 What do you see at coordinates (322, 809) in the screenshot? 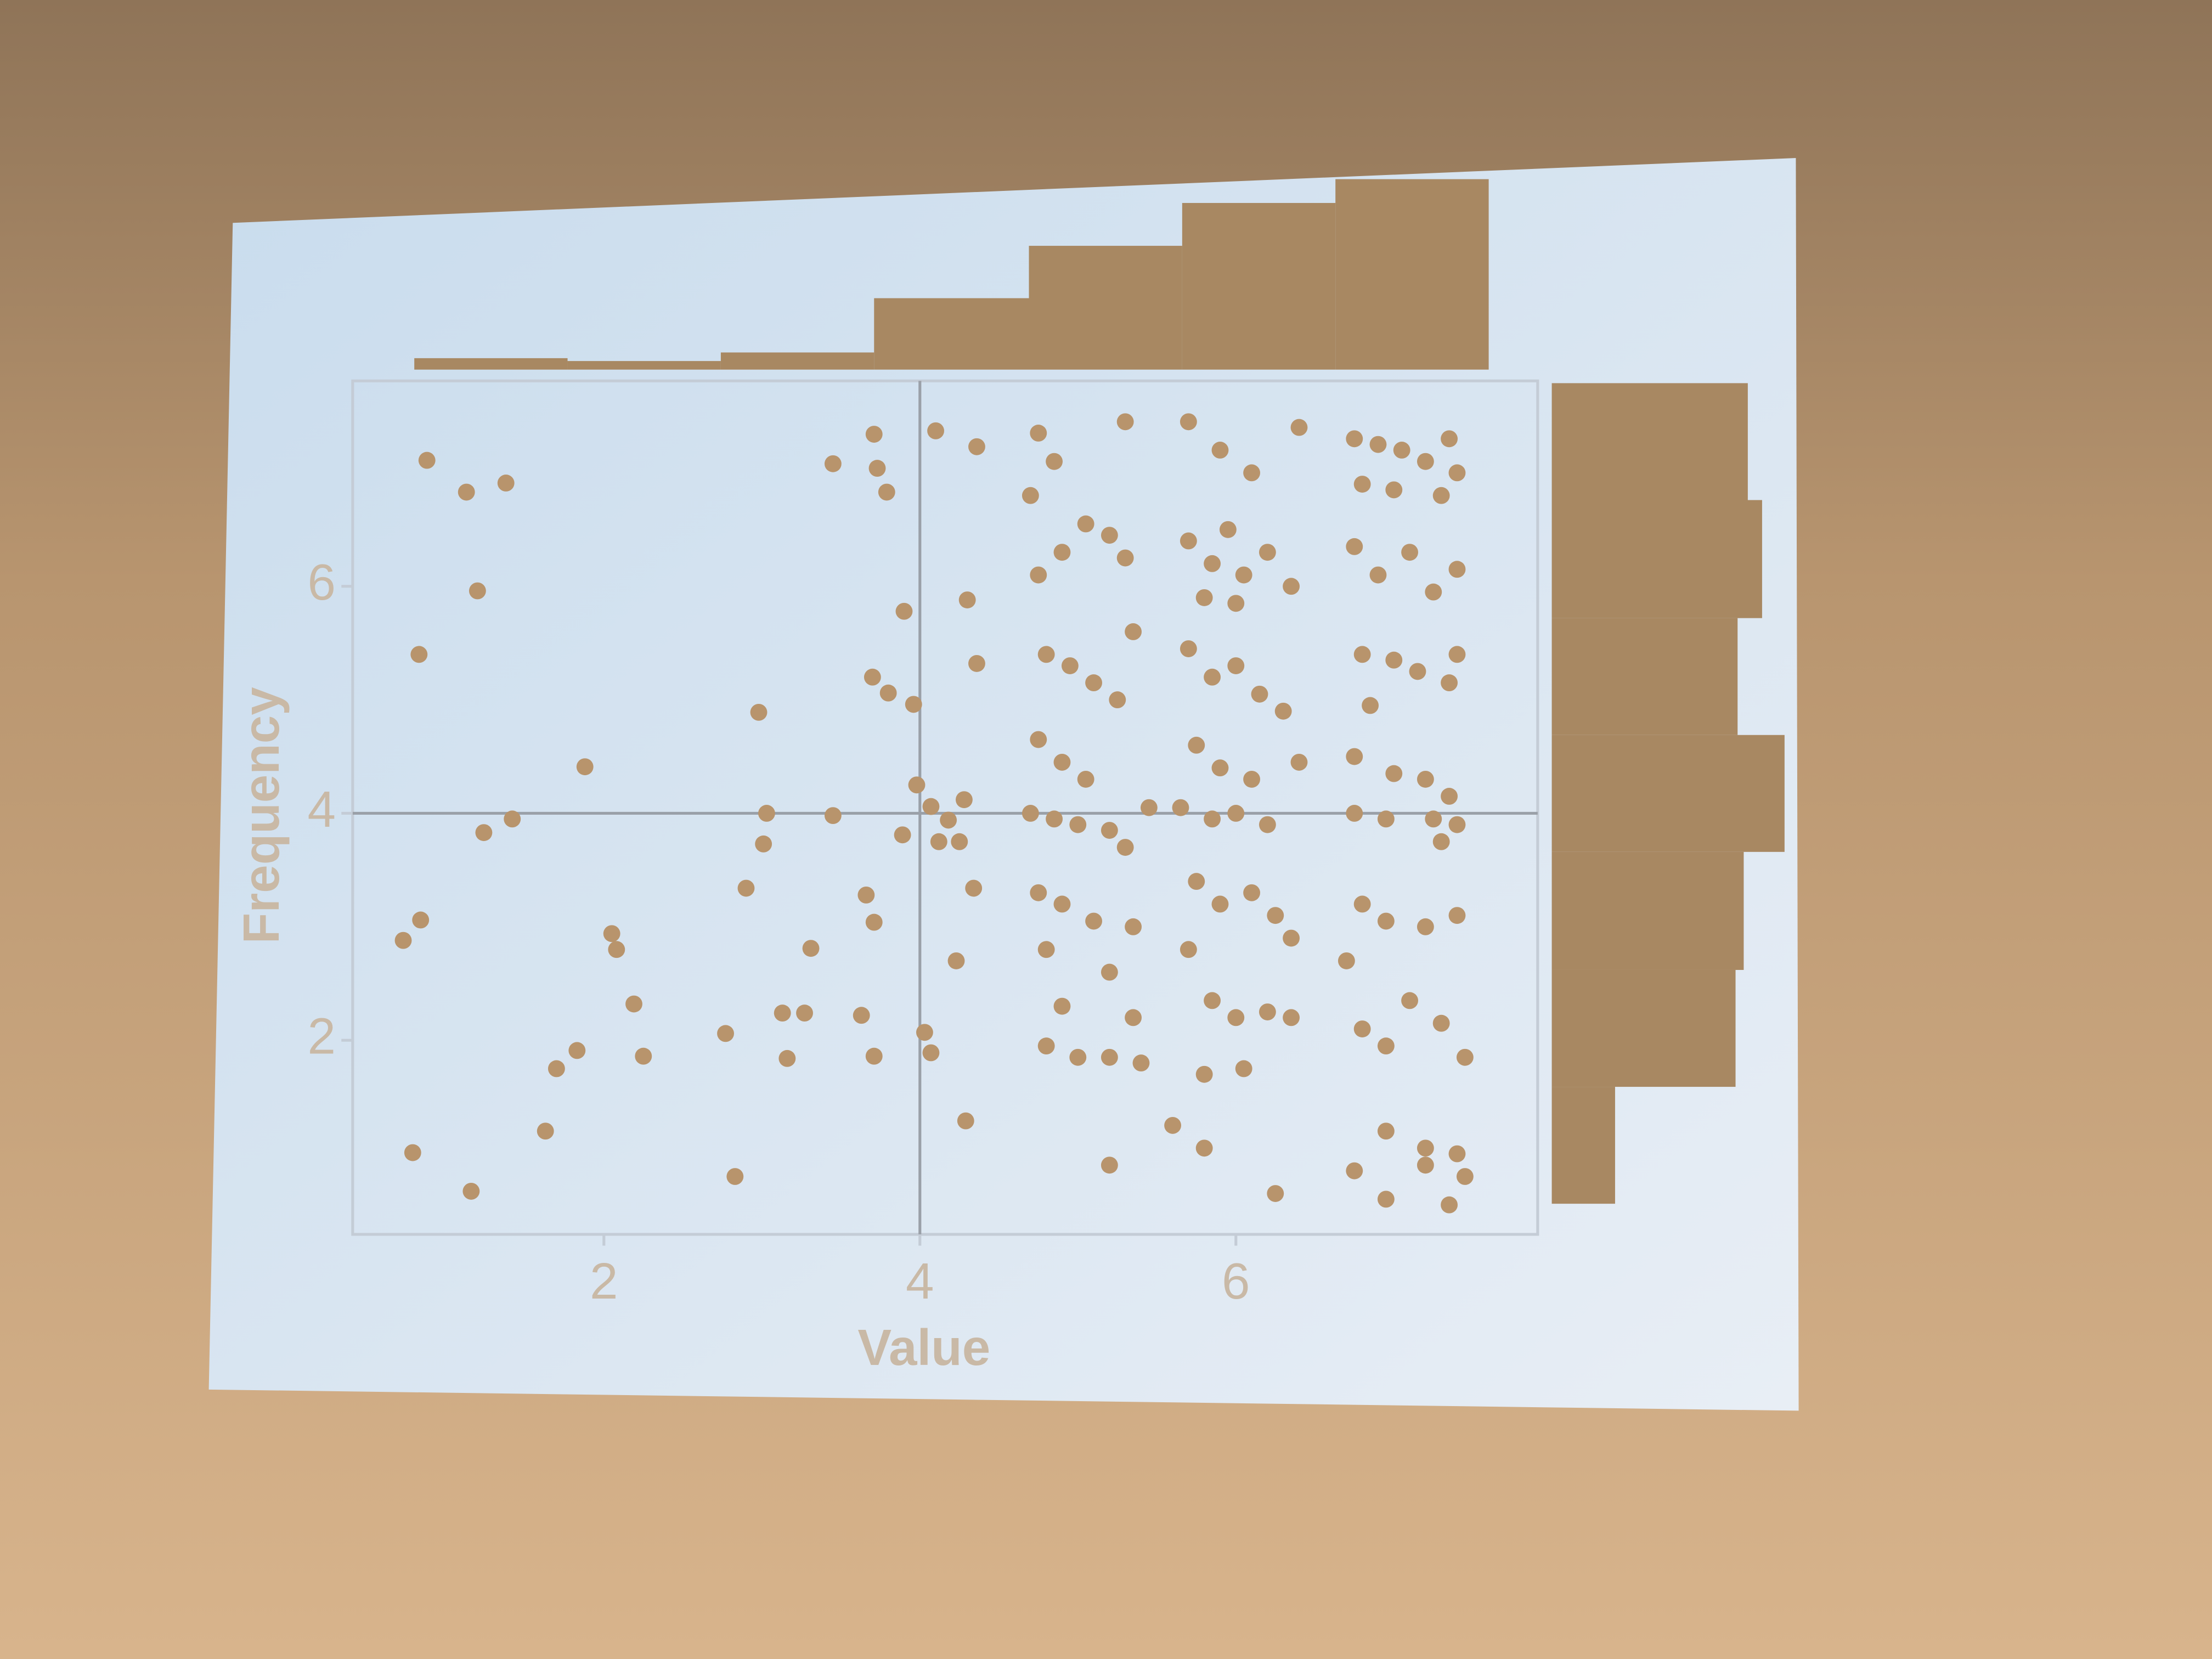
I see `y-tick-label: 4` at bounding box center [322, 809].